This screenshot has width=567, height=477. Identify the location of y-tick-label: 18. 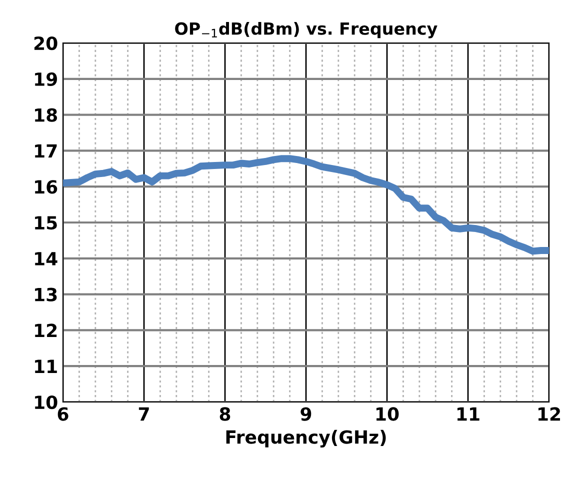
(46, 115).